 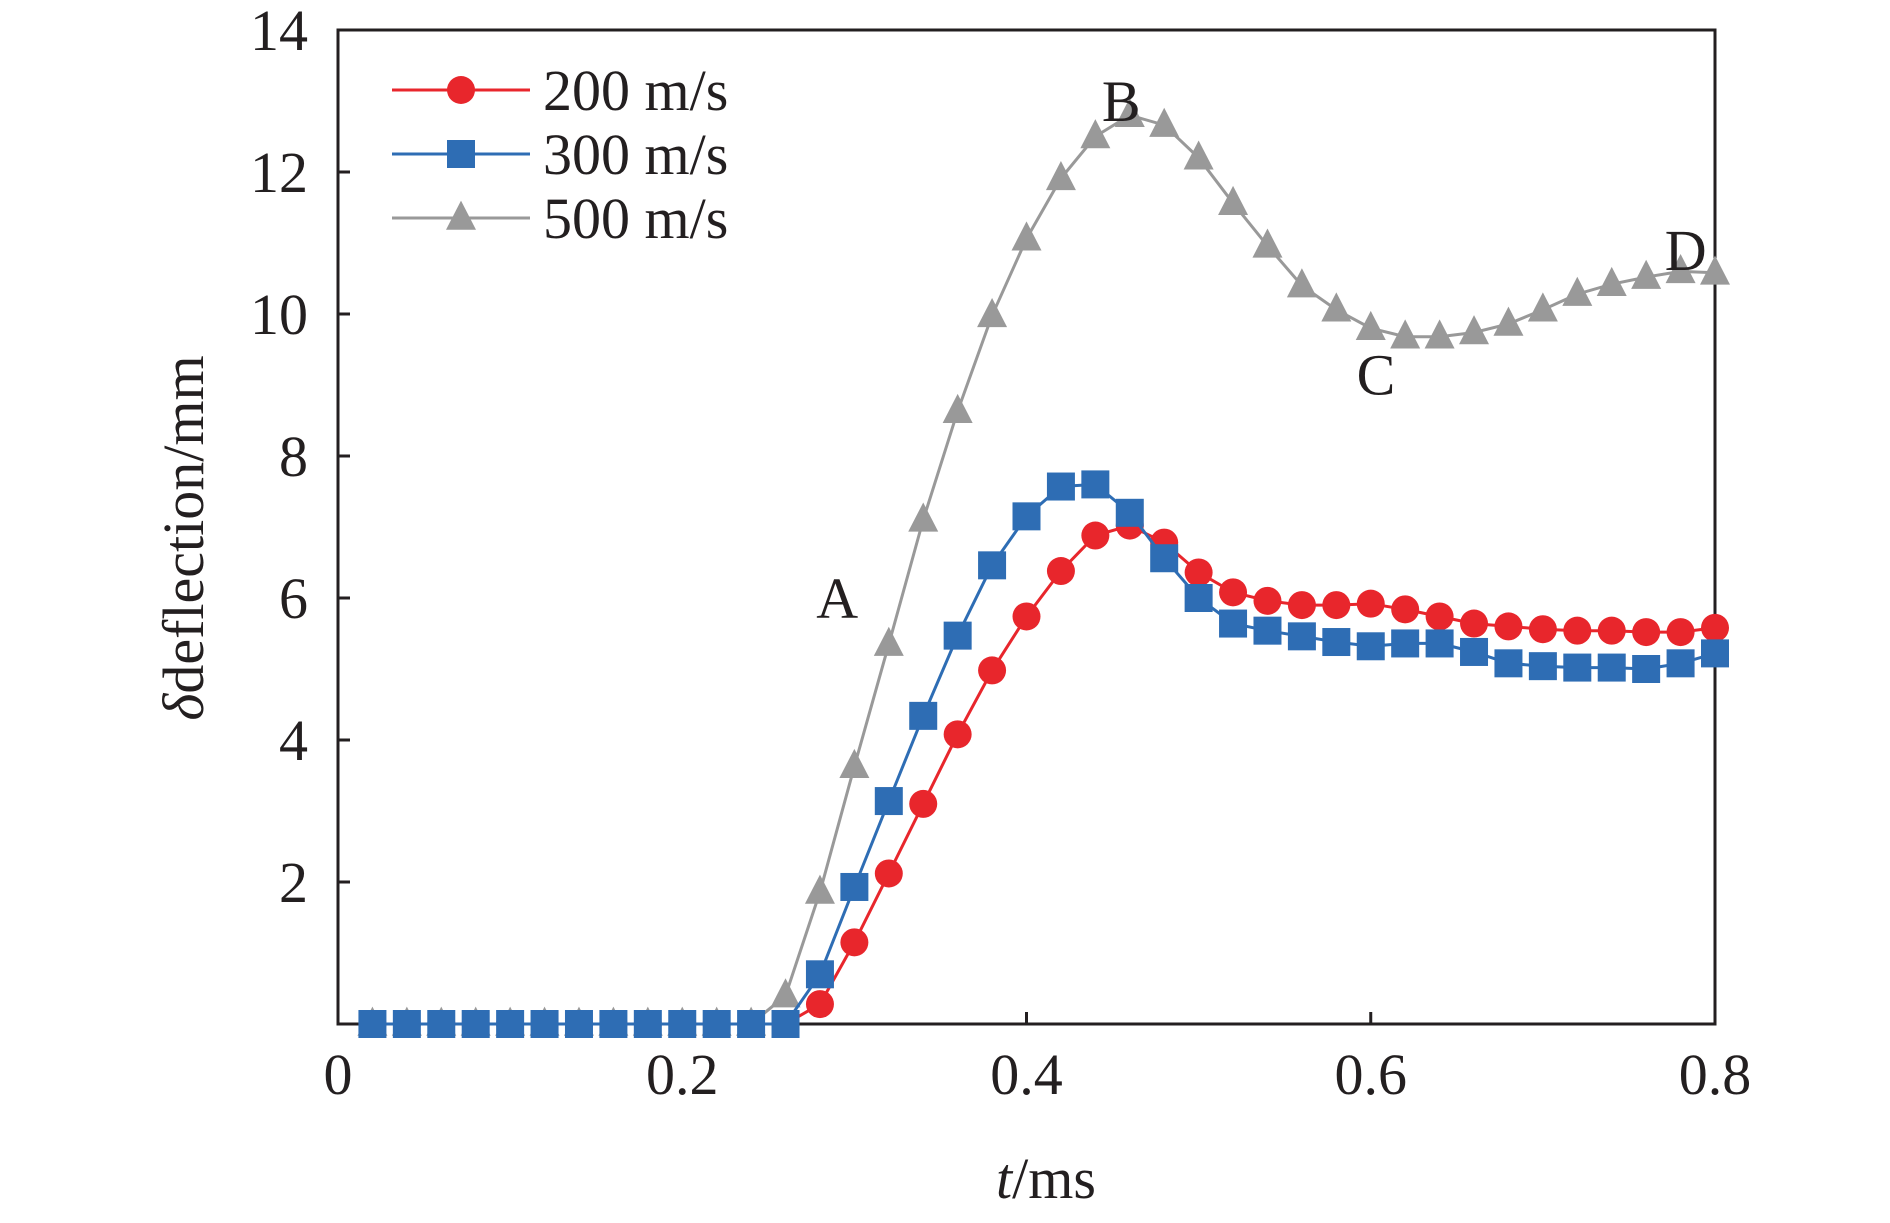 What do you see at coordinates (1371, 1074) in the screenshot?
I see `x-tick-label: 0.6` at bounding box center [1371, 1074].